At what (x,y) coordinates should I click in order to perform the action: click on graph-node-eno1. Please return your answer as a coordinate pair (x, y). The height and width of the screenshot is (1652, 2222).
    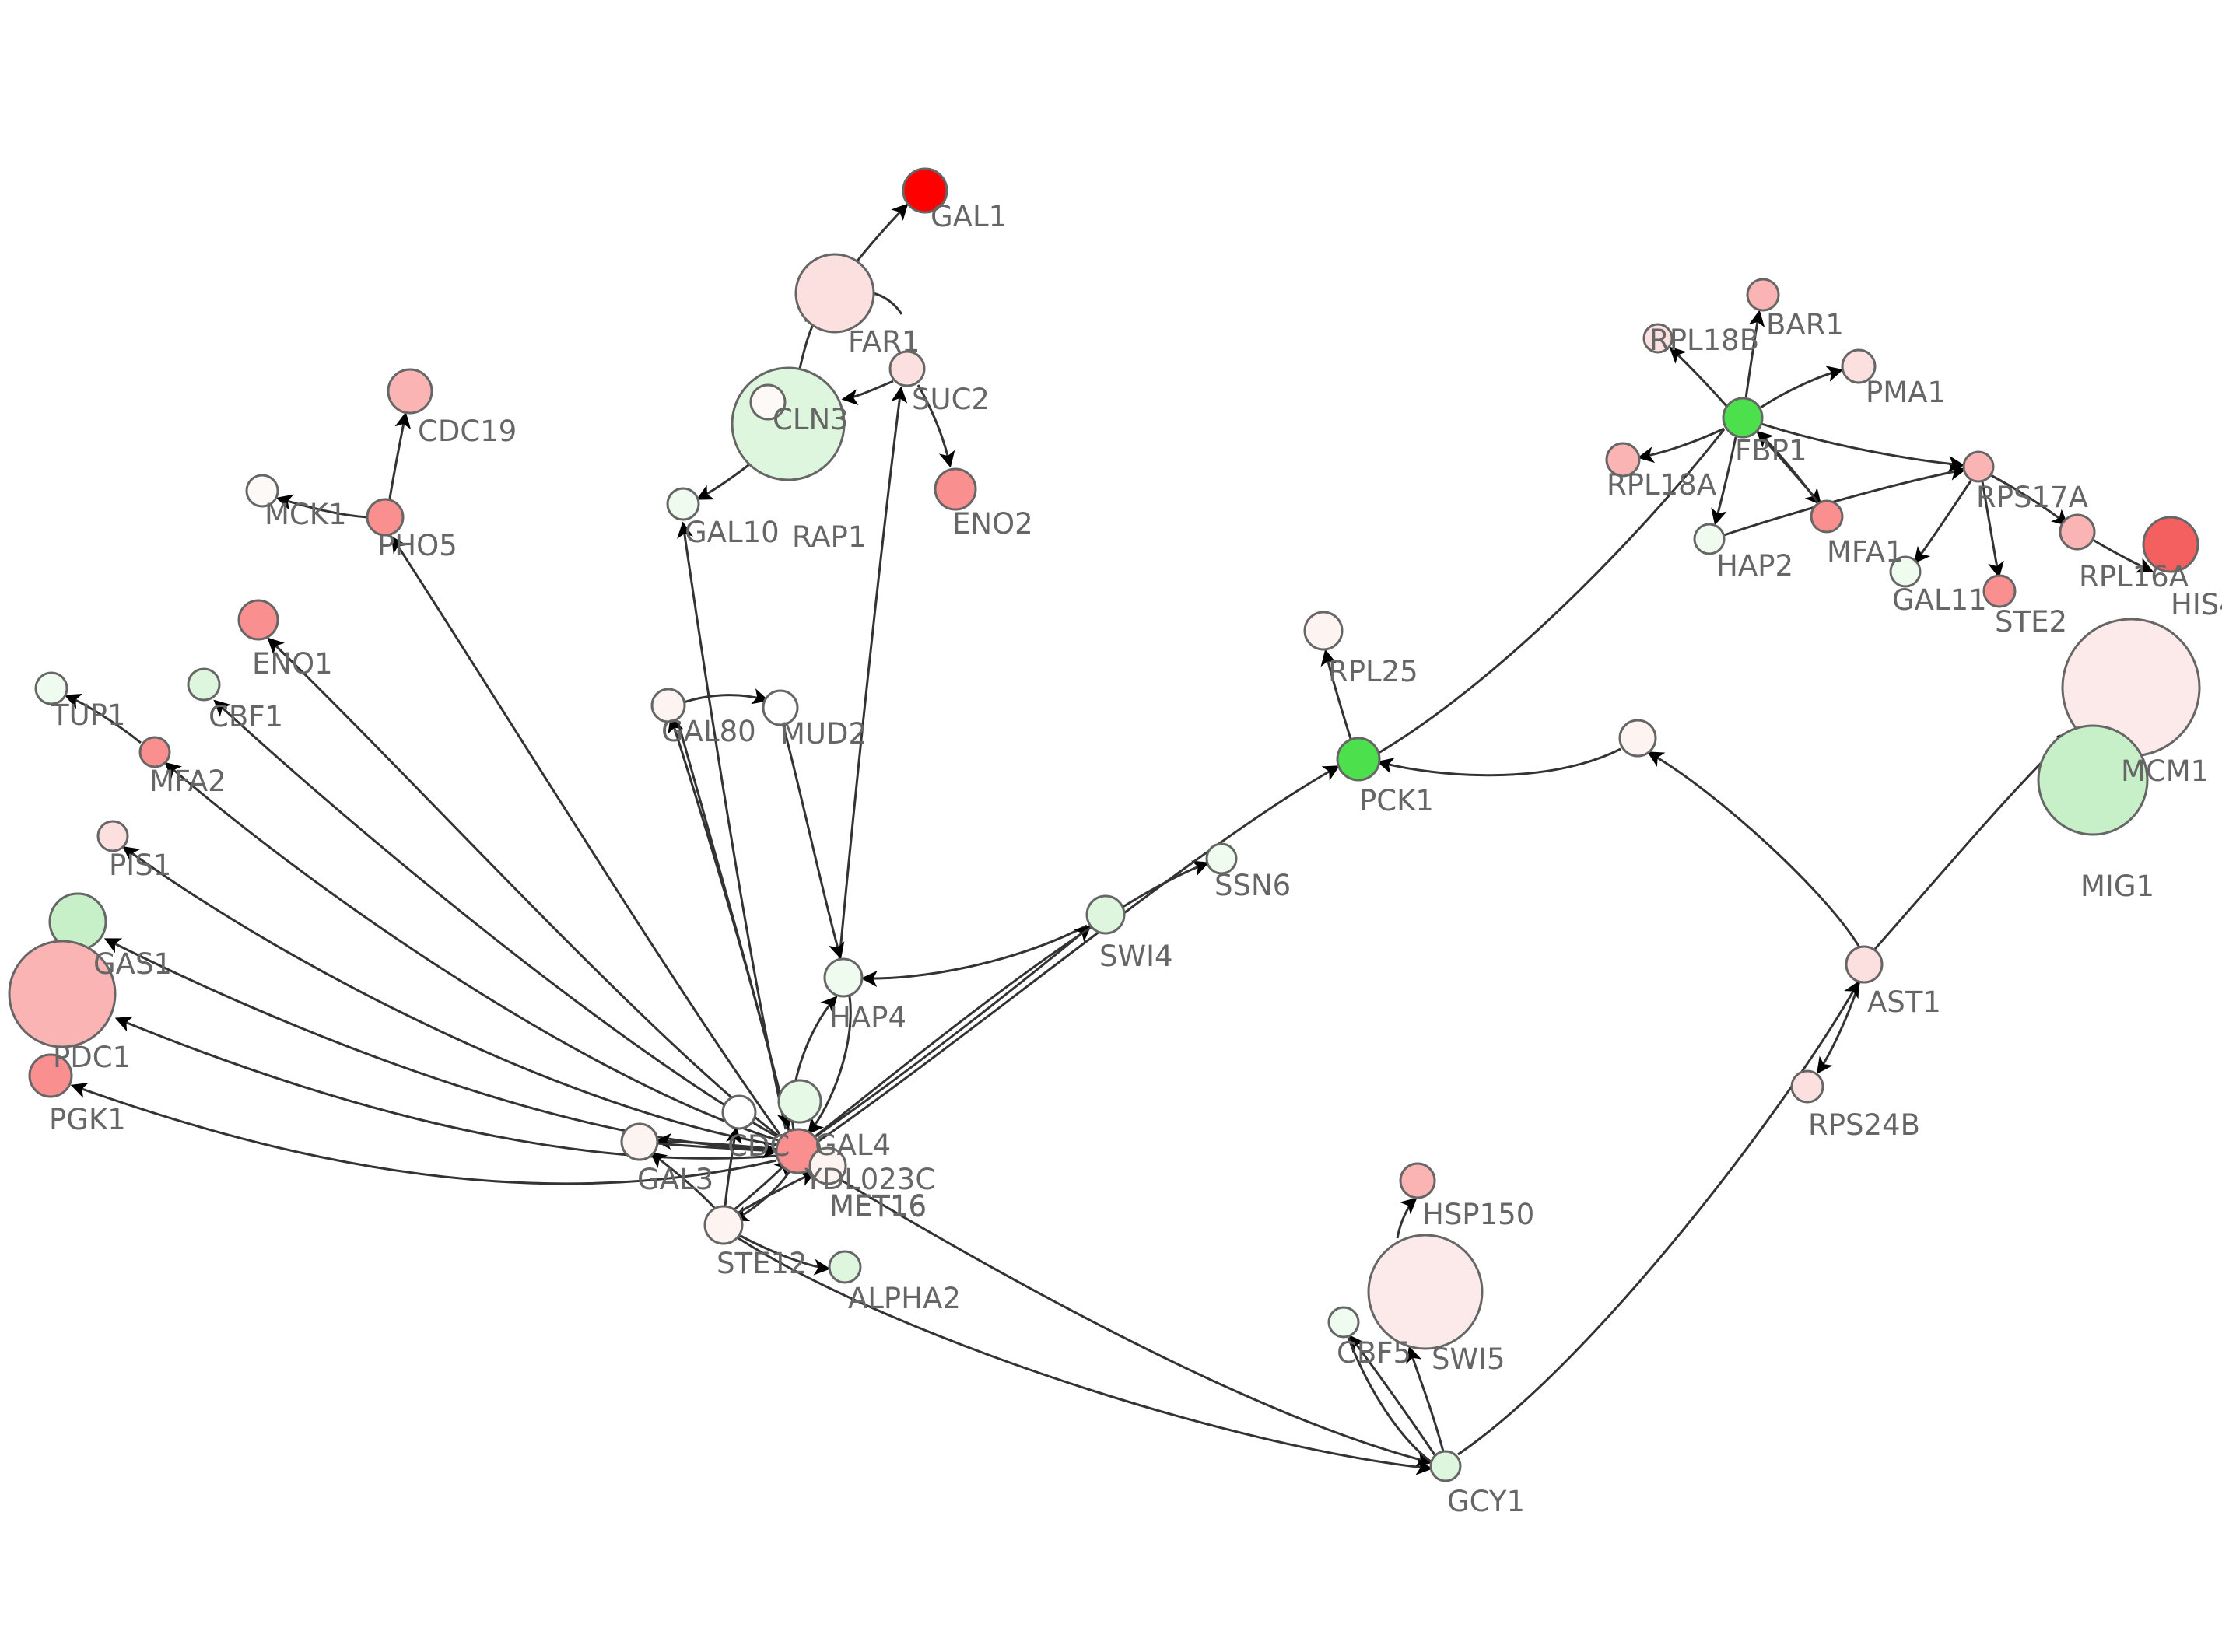
    Looking at the image, I should click on (258, 620).